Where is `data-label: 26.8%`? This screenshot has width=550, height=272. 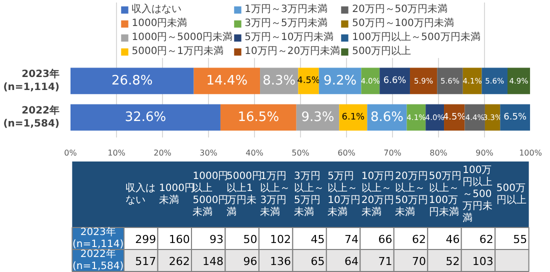
data-label: 26.8% is located at coordinates (132, 80).